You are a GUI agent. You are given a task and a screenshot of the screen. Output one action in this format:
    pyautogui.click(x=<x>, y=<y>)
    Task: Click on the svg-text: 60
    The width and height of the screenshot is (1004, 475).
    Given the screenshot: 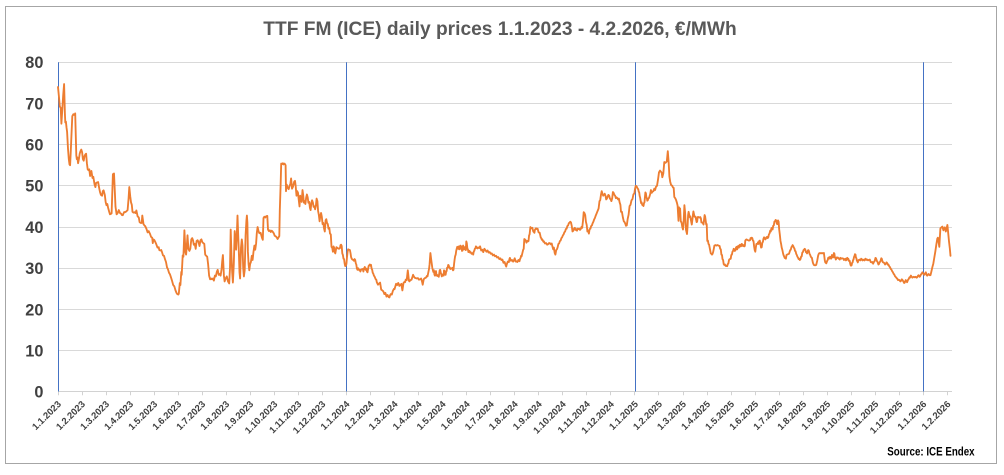 What is the action you would take?
    pyautogui.click(x=34, y=146)
    